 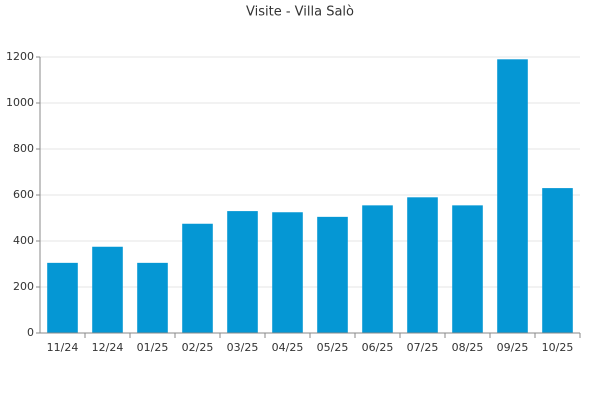 I want to click on y-tick-label: 0, so click(x=30, y=332).